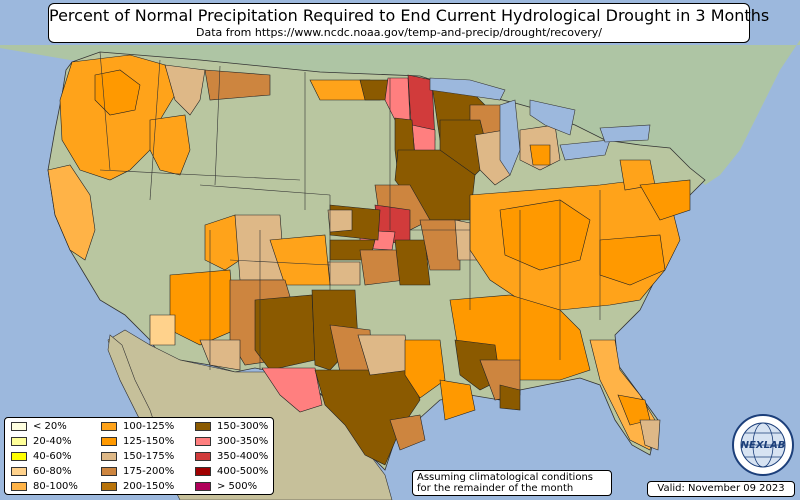 Image resolution: width=800 pixels, height=500 pixels. What do you see at coordinates (52, 456) in the screenshot?
I see `legend-label: 40-60%` at bounding box center [52, 456].